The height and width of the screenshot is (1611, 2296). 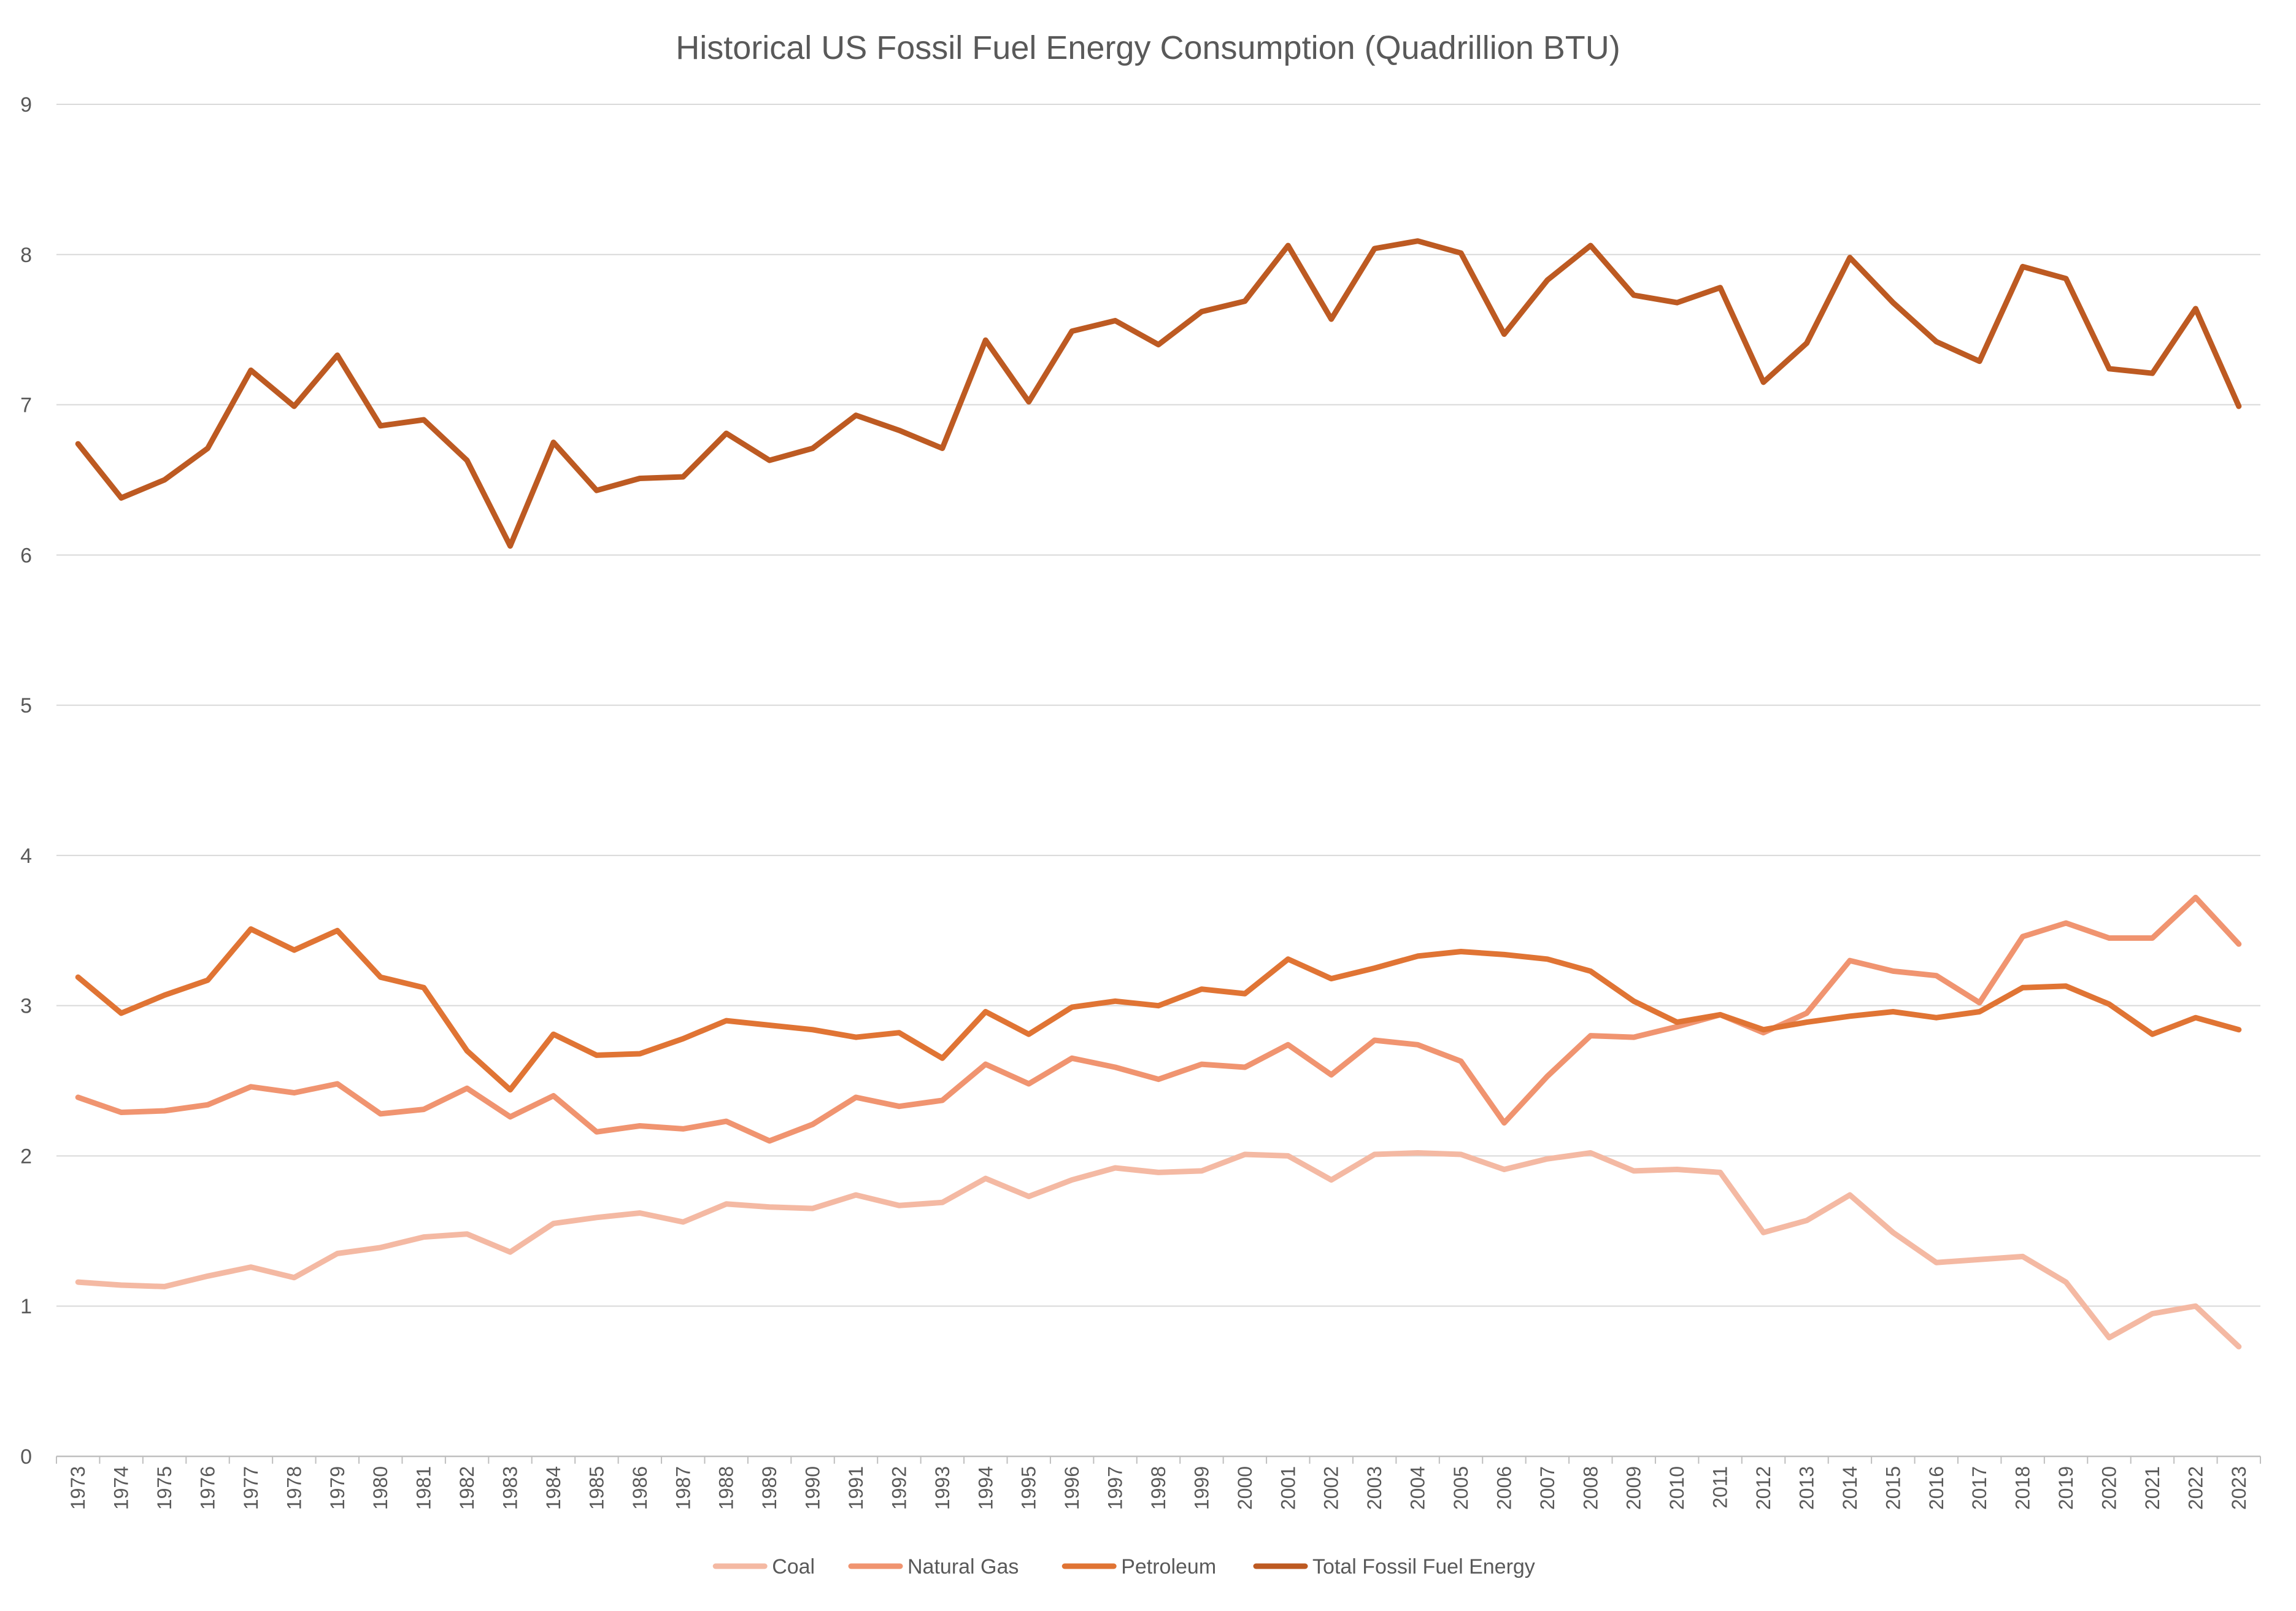 I want to click on x-tick-label: 1993, so click(x=942, y=1488).